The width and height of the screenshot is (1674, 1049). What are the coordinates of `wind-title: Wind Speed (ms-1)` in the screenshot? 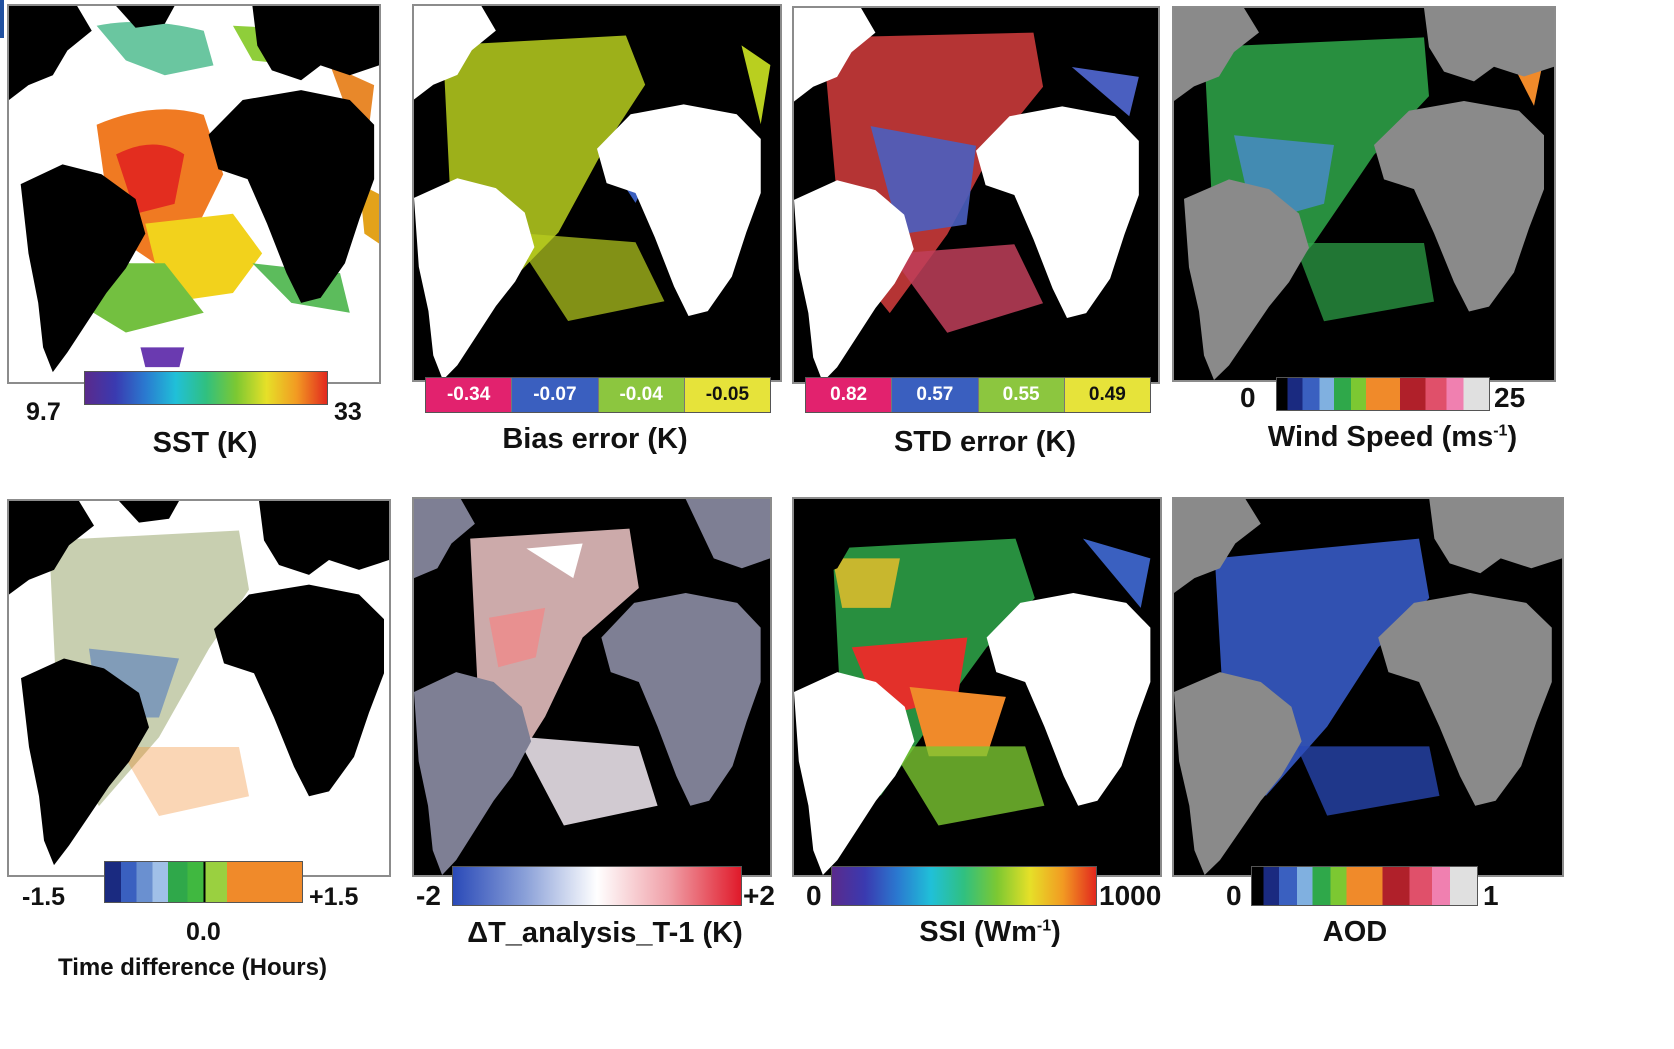 It's located at (1392, 437).